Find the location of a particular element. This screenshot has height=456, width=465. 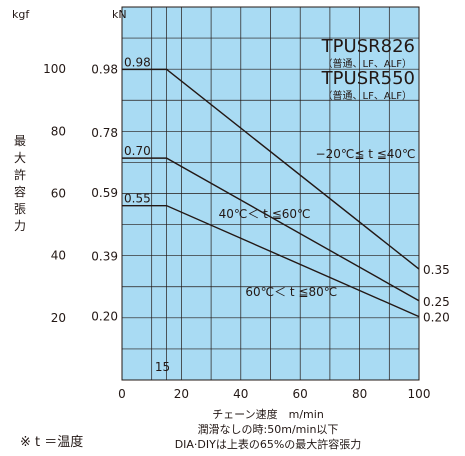

y-tick-kn: 0.78 is located at coordinates (104, 133).